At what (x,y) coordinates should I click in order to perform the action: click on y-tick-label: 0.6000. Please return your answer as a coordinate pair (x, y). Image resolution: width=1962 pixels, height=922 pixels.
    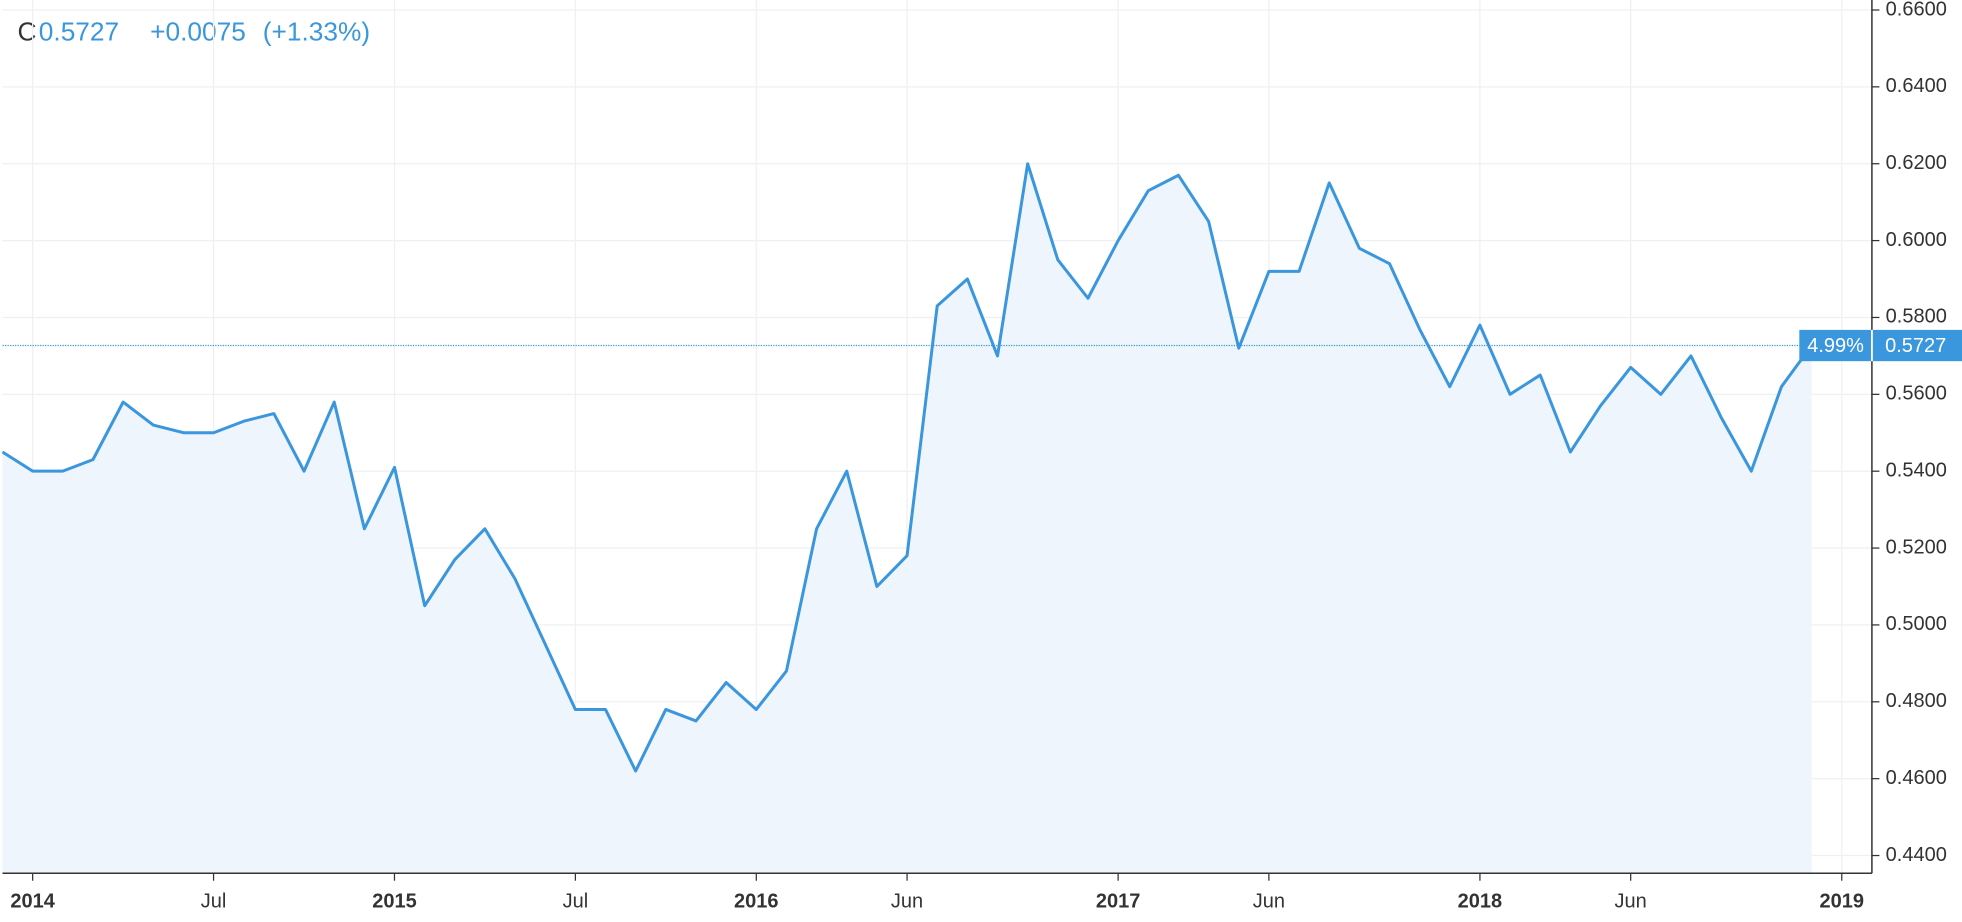
    Looking at the image, I should click on (1916, 240).